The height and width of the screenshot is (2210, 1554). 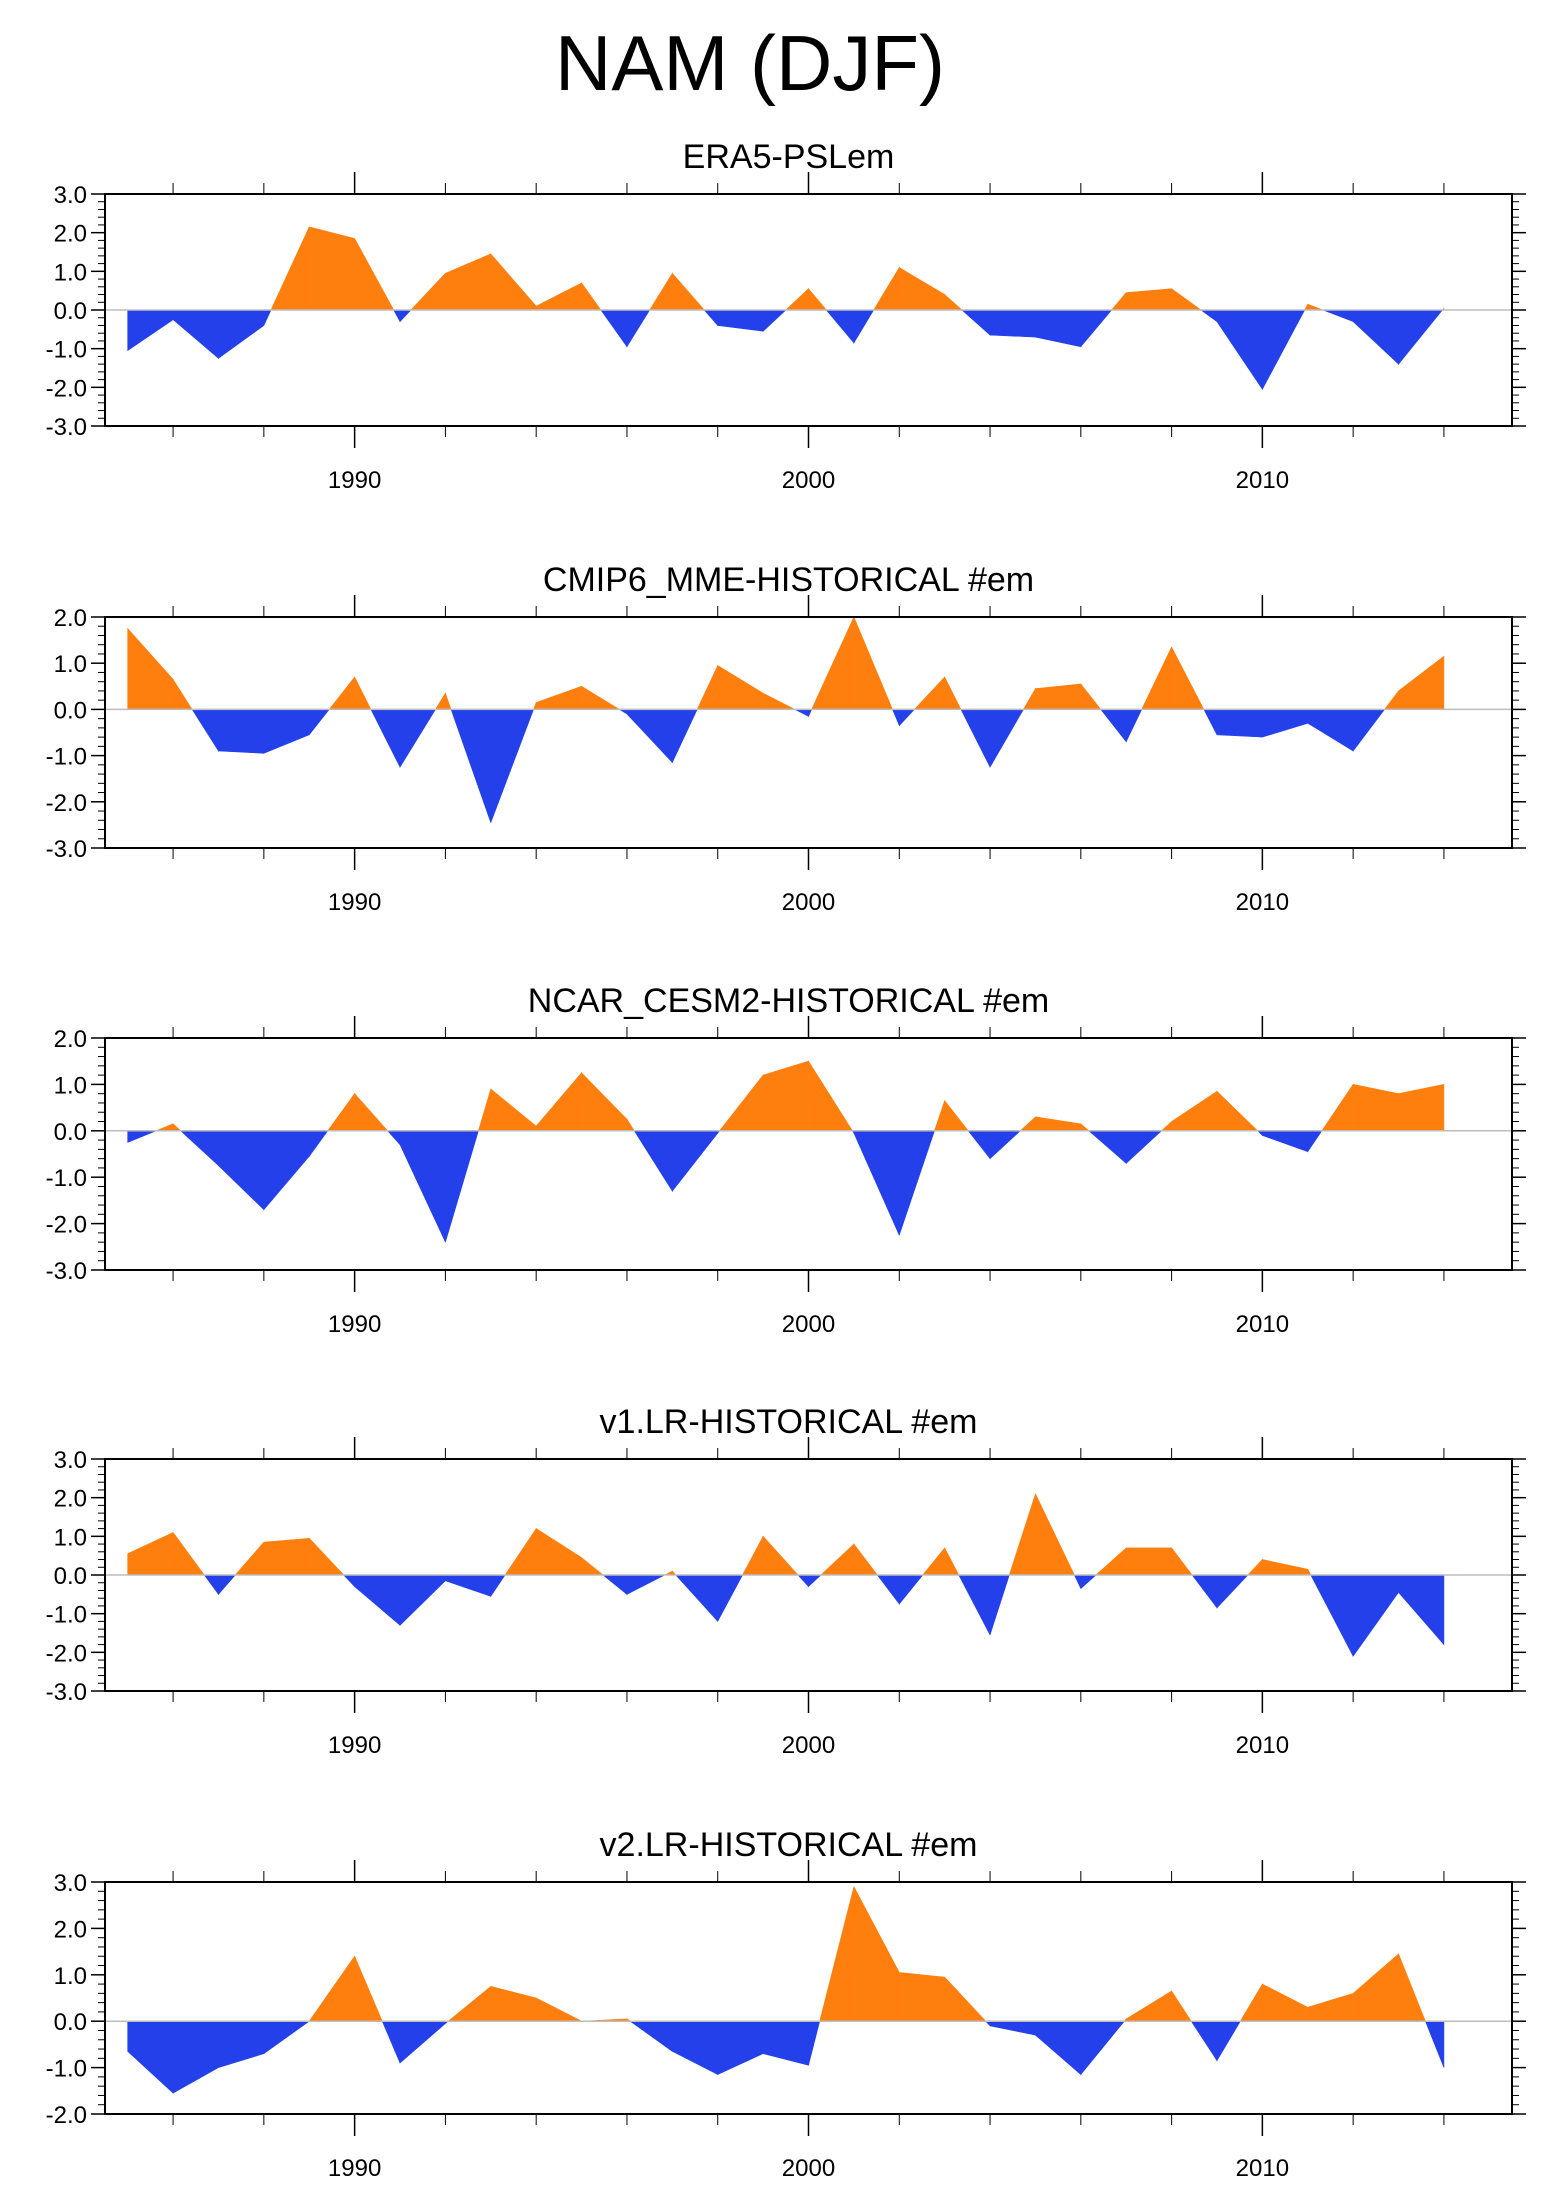 I want to click on panel-title: v1.LR-HISTORICAL #em, so click(x=789, y=1422).